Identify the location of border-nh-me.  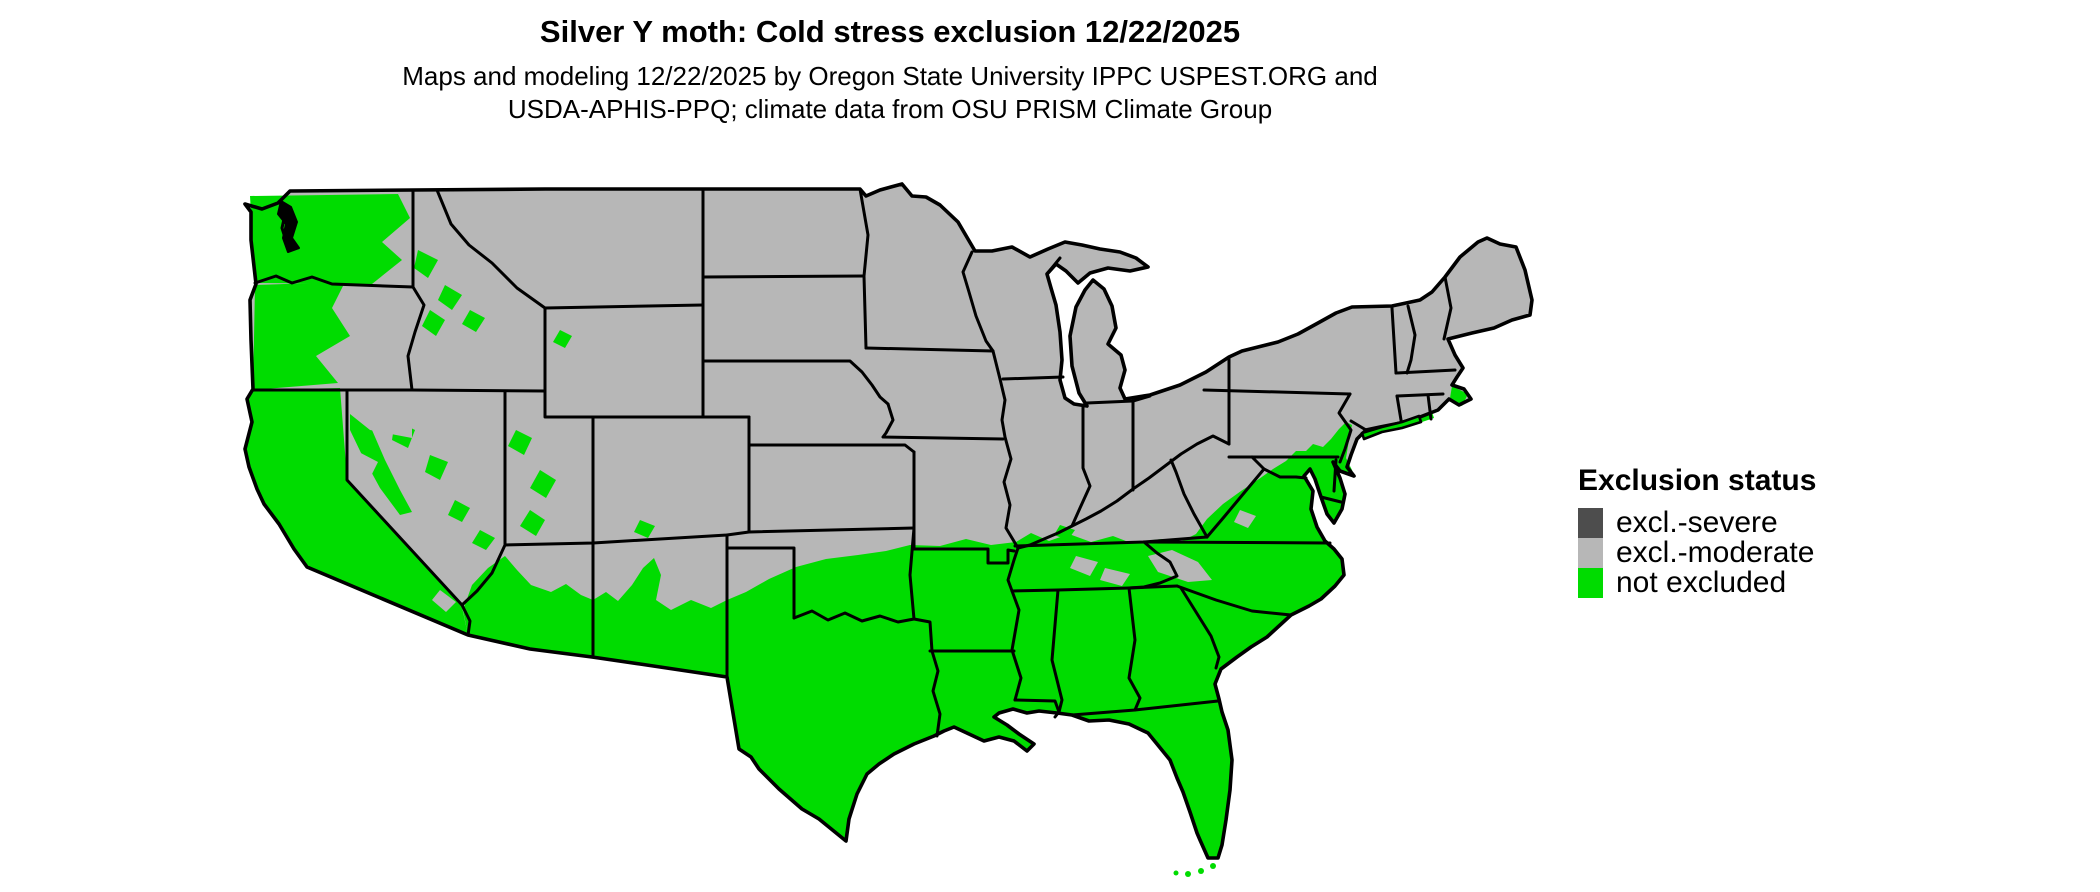
(1447, 308).